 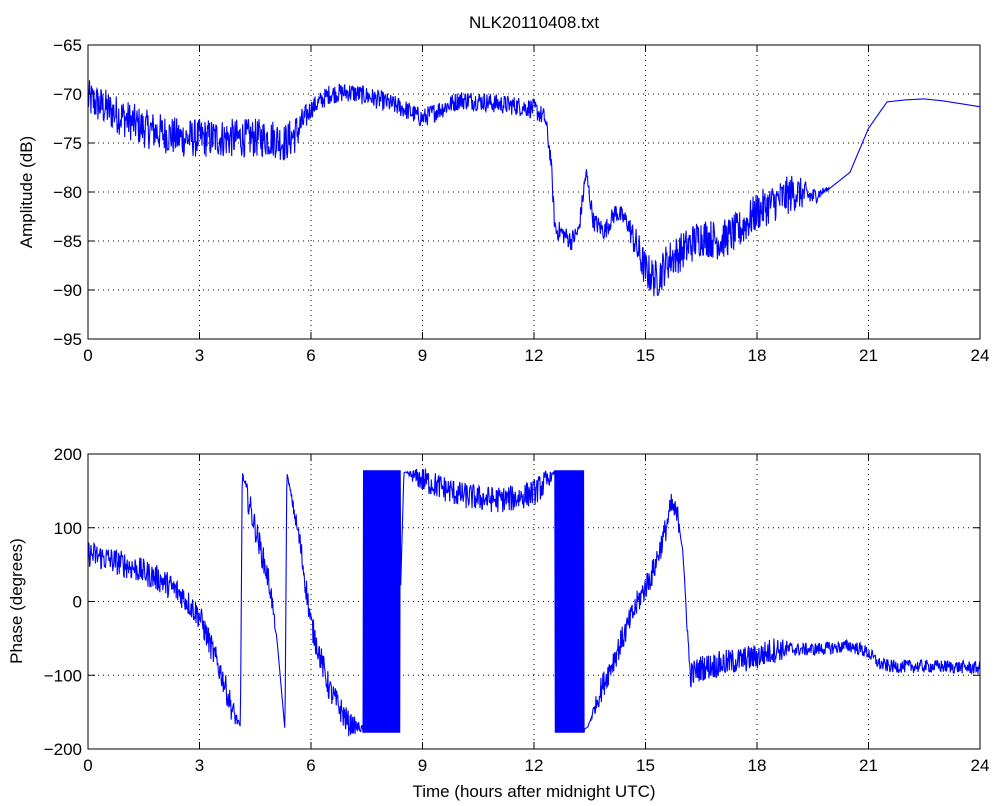 I want to click on amplitude-ytick-label: −80, so click(x=67, y=192).